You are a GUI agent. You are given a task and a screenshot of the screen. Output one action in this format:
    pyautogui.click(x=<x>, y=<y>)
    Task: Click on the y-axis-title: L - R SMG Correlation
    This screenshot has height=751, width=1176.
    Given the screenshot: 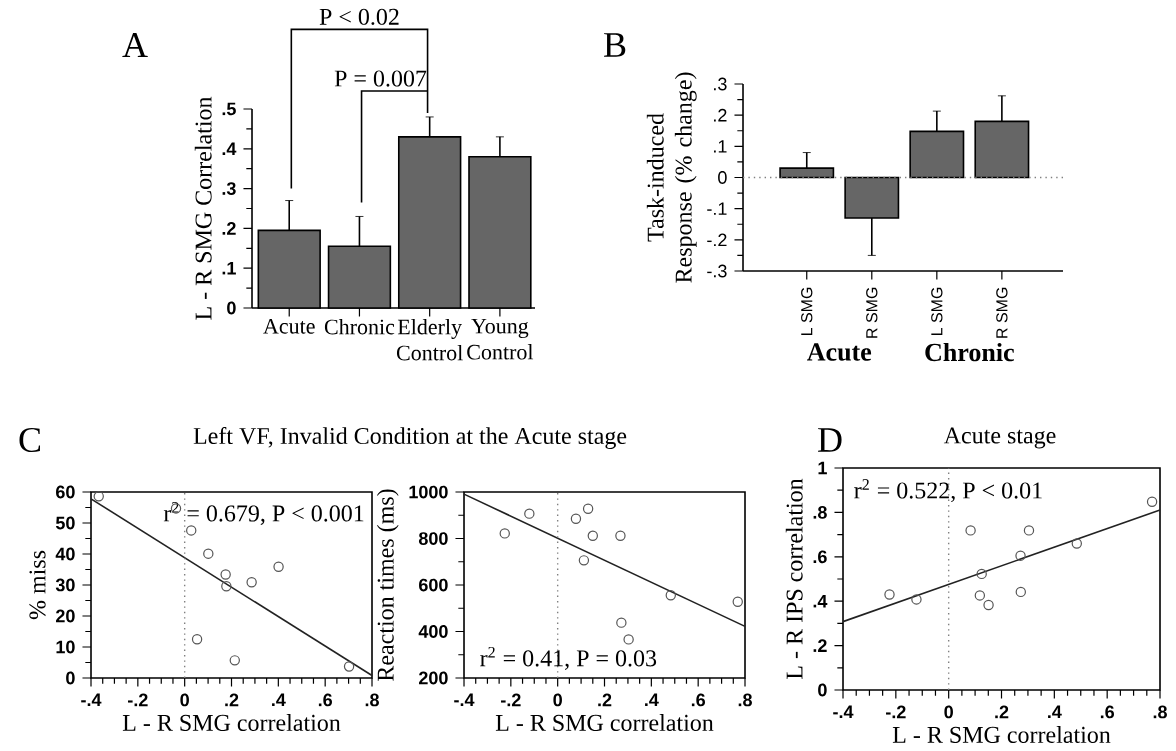 What is the action you would take?
    pyautogui.click(x=203, y=208)
    